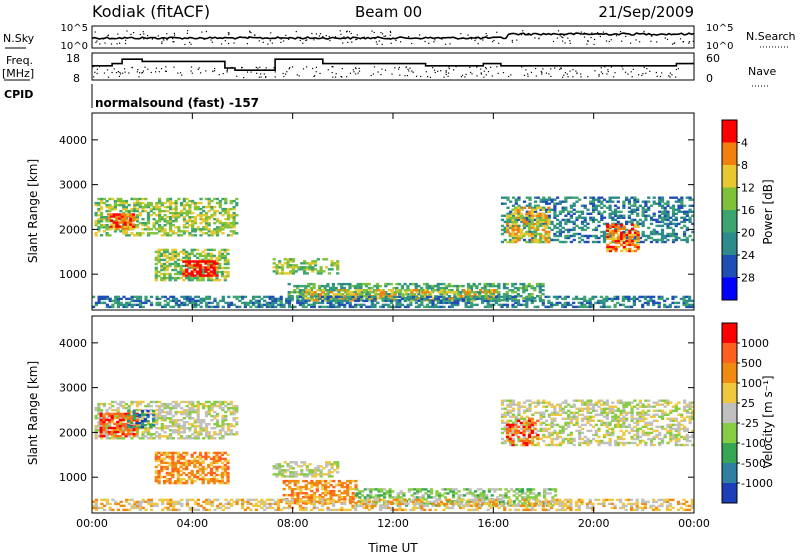 Image resolution: width=800 pixels, height=554 pixels. I want to click on colorbar-swatch, so click(729, 154).